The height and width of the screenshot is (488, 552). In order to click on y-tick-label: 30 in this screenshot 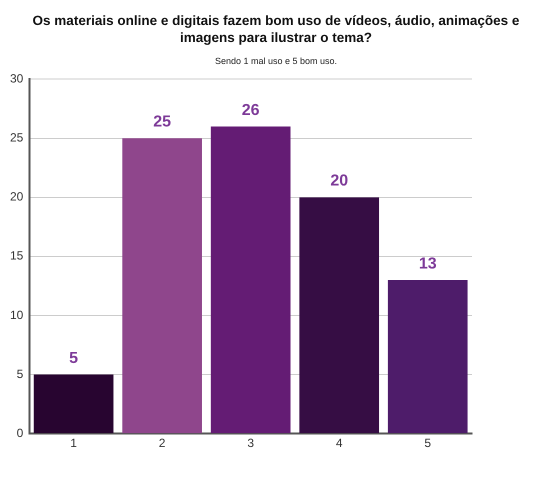, I will do `click(17, 79)`.